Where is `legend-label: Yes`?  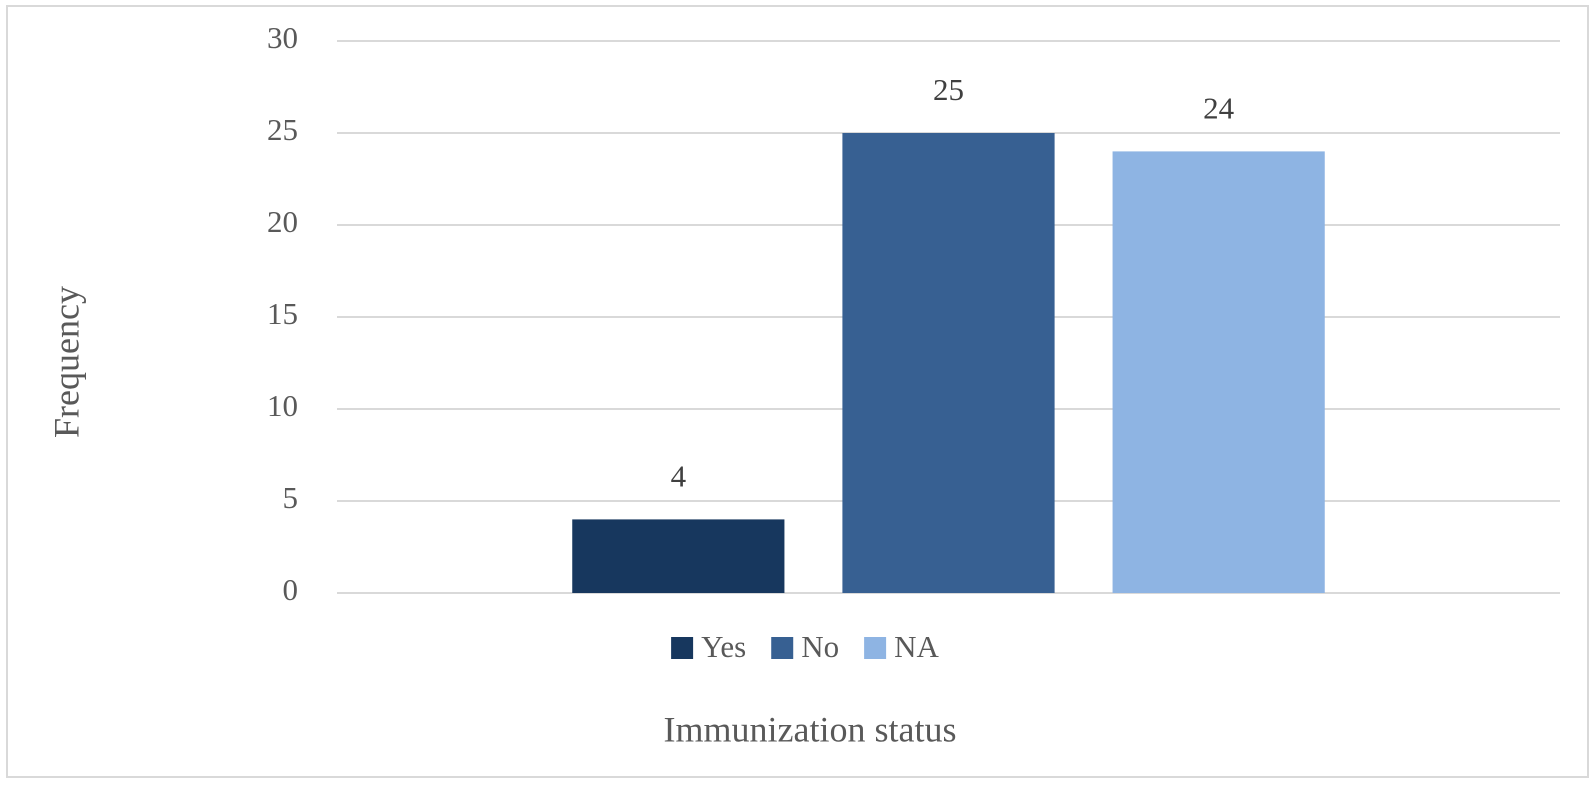 legend-label: Yes is located at coordinates (723, 646).